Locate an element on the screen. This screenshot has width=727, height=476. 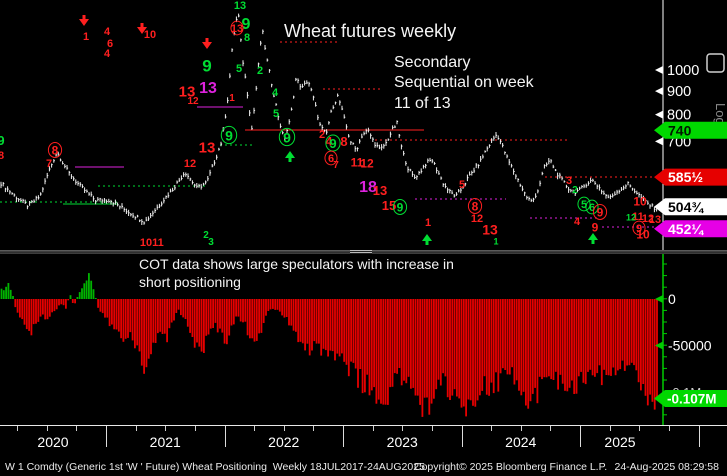
year-label-2024: 2024 is located at coordinates (521, 442).